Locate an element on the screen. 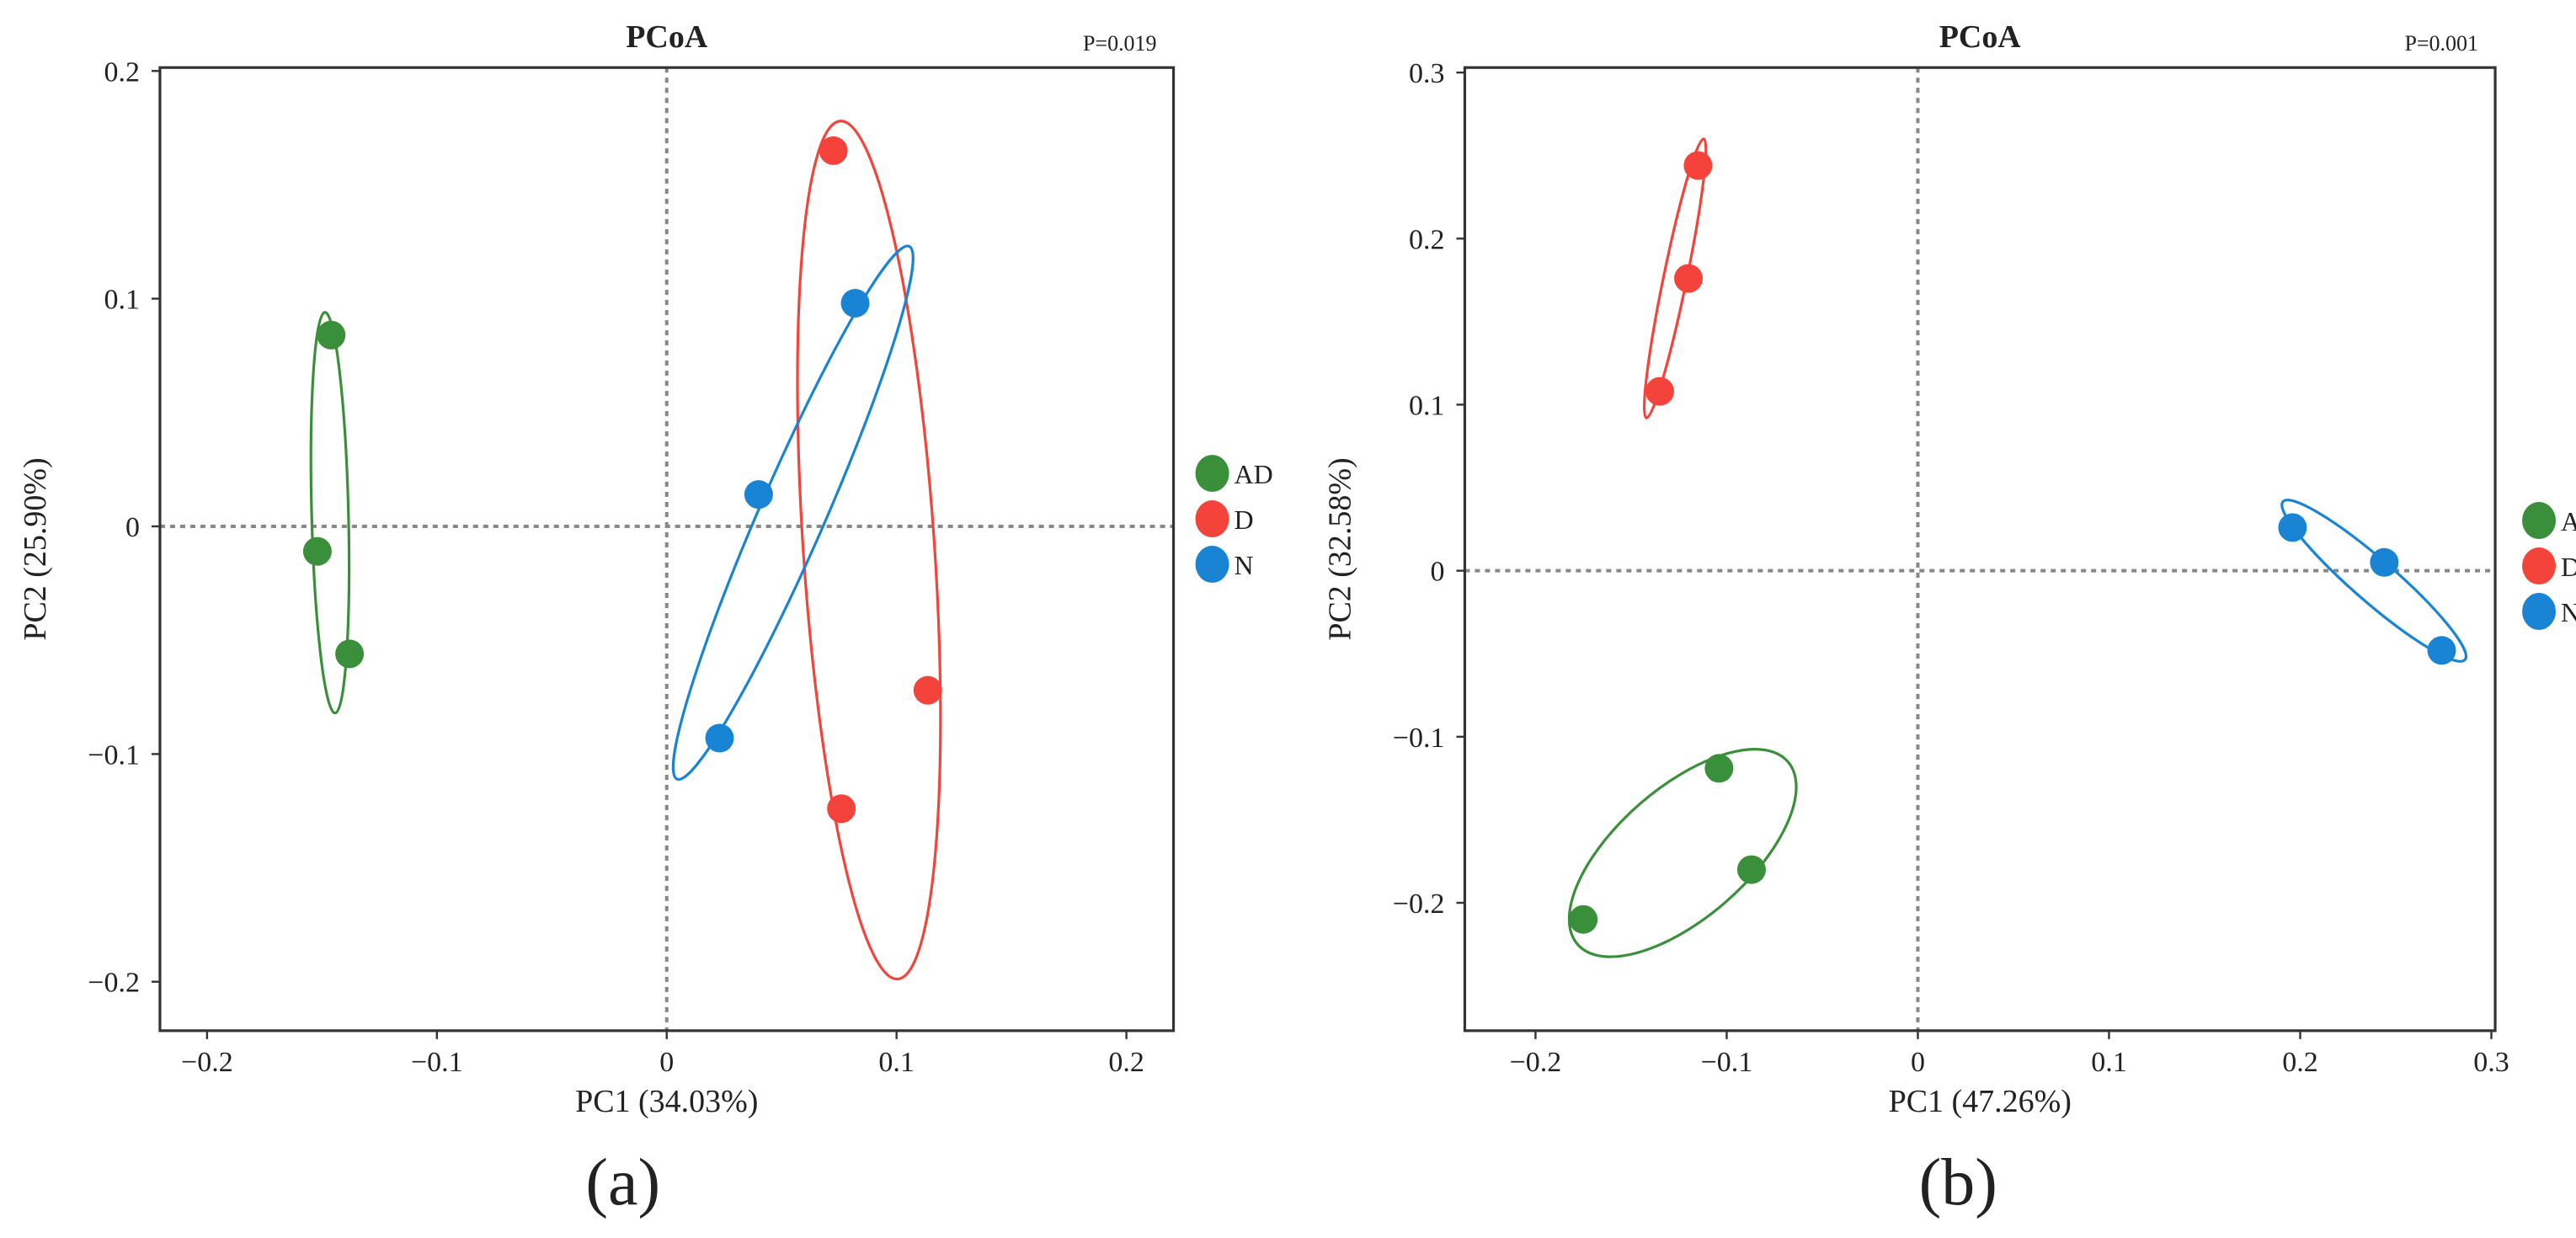 This screenshot has width=2576, height=1238. x-tick-label: 0.3 is located at coordinates (2491, 1062).